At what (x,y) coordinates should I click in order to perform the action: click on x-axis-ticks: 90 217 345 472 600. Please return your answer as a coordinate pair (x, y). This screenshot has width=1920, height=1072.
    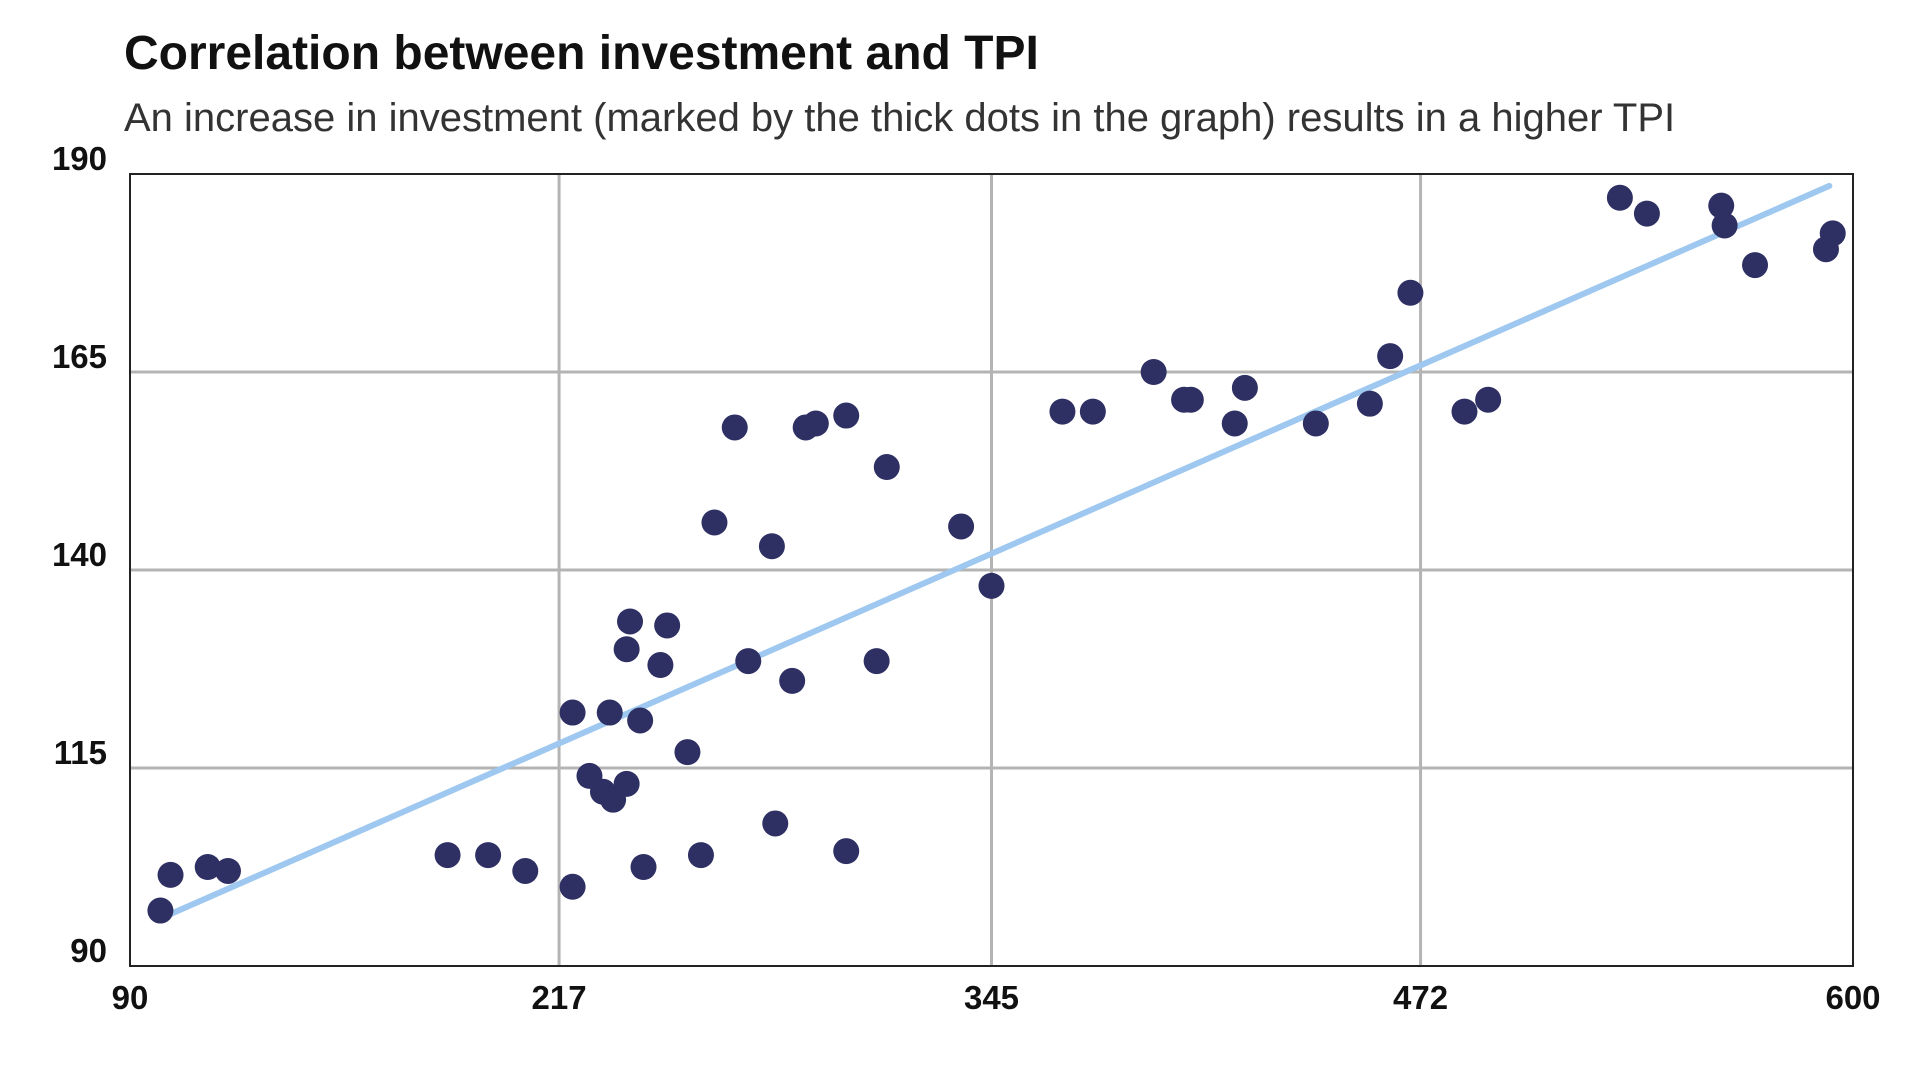
    Looking at the image, I should click on (996, 997).